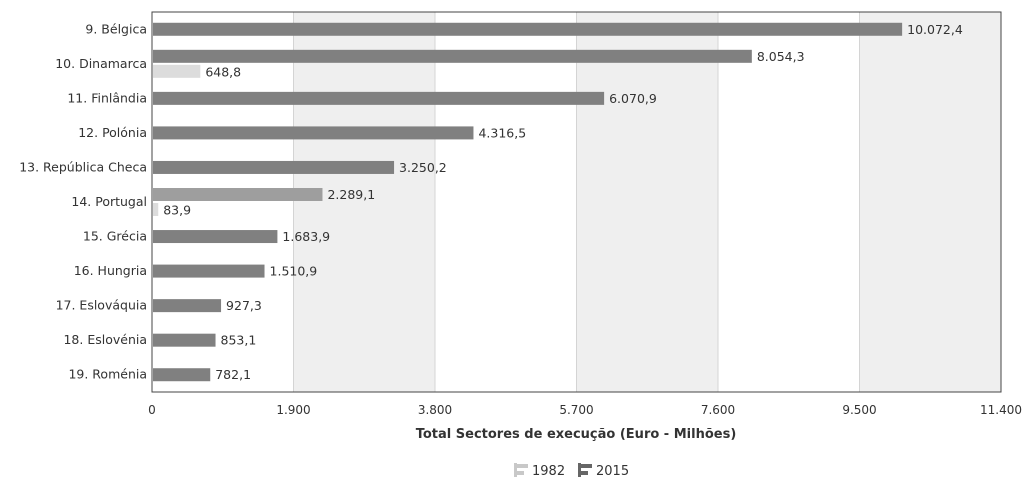 This screenshot has height=483, width=1026. I want to click on value-label-2015: 4.316,5, so click(502, 132).